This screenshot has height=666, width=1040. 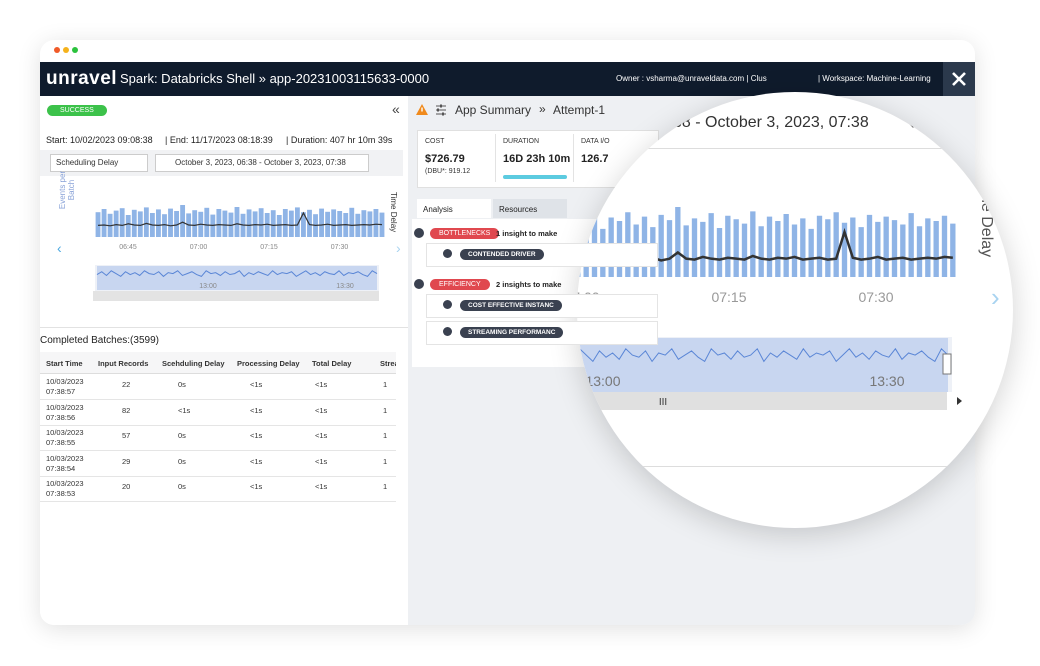 What do you see at coordinates (465, 233) in the screenshot?
I see `insight-tag: BOTTLENECKS` at bounding box center [465, 233].